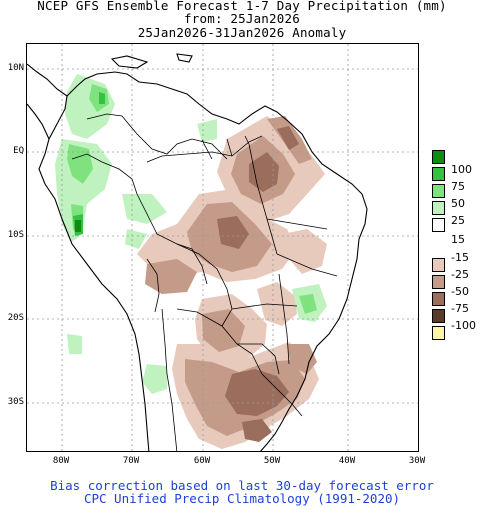 This screenshot has height=507, width=484. What do you see at coordinates (458, 239) in the screenshot?
I see `legend-label: 15` at bounding box center [458, 239].